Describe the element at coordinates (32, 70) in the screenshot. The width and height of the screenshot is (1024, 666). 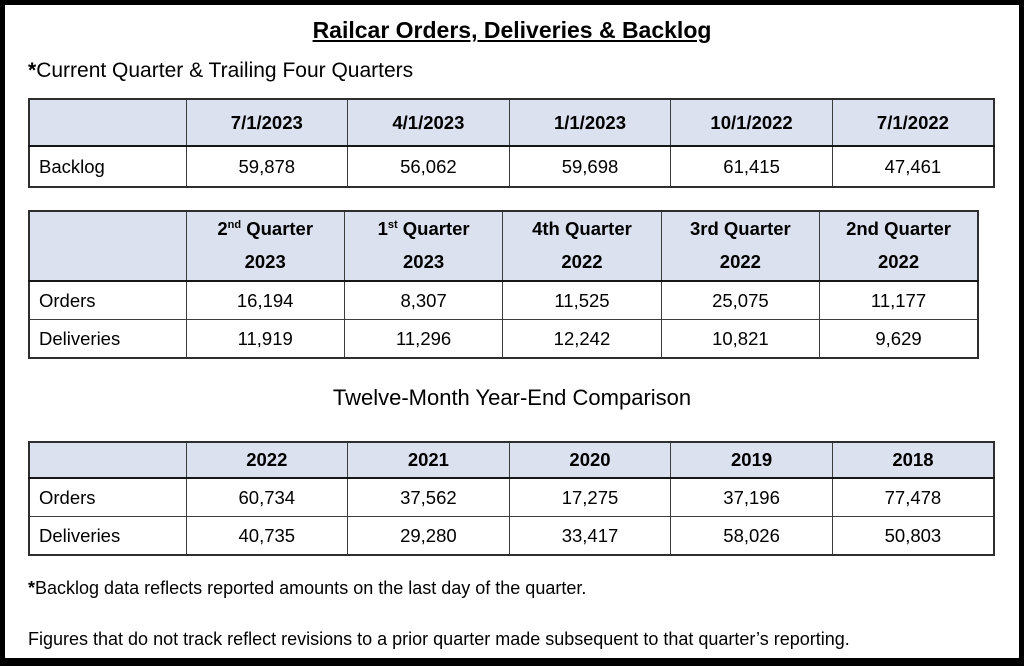
I see `subtitle-asterisk: *` at that location.